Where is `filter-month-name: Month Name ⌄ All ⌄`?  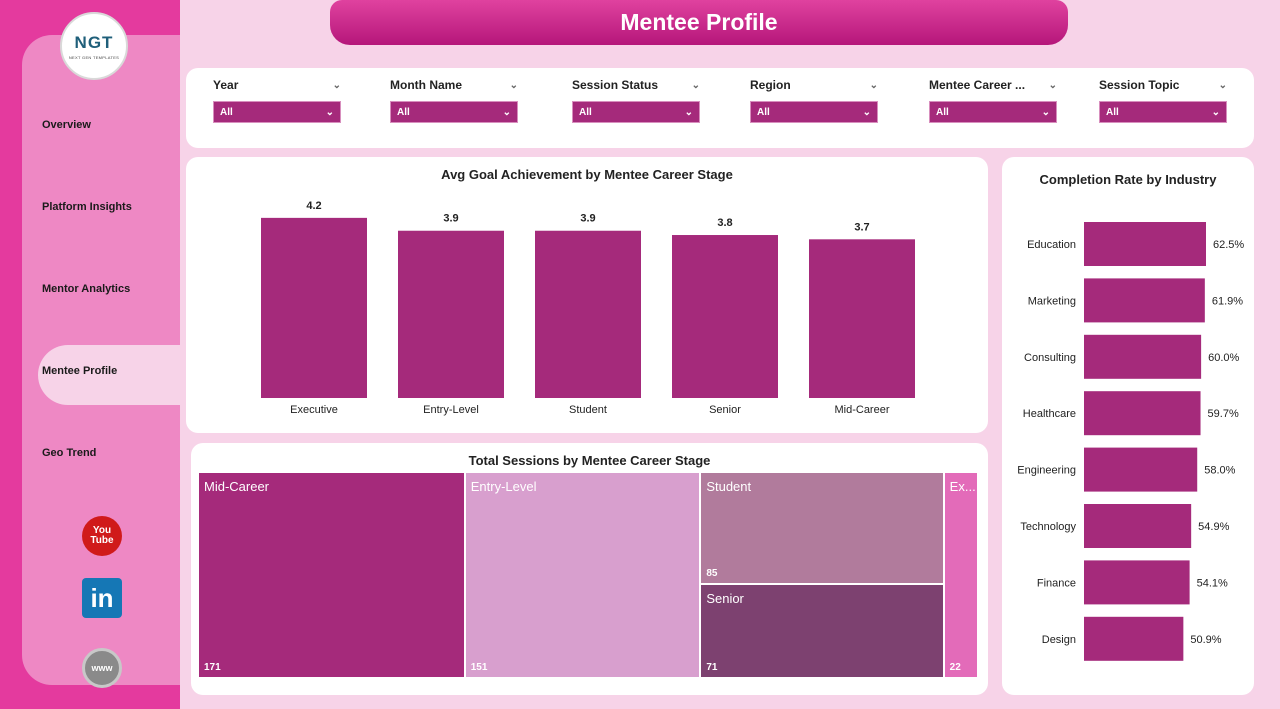 filter-month-name: Month Name ⌄ All ⌄ is located at coordinates (454, 100).